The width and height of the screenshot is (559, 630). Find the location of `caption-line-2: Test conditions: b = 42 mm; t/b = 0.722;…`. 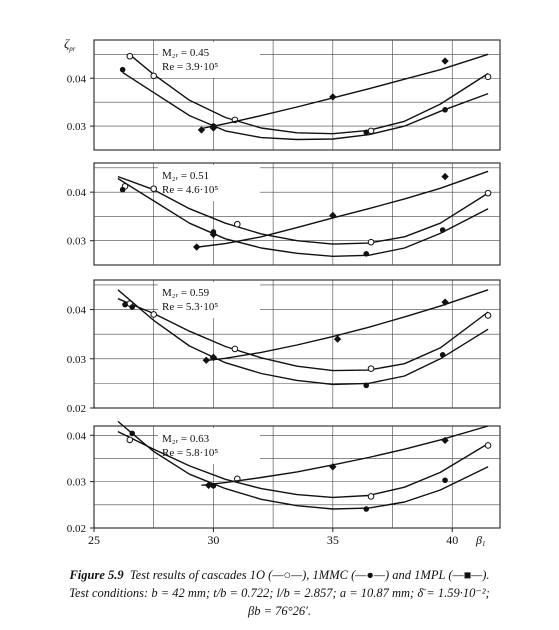

caption-line-2: Test conditions: b = 42 mm; t/b = 0.722;… is located at coordinates (279, 593).